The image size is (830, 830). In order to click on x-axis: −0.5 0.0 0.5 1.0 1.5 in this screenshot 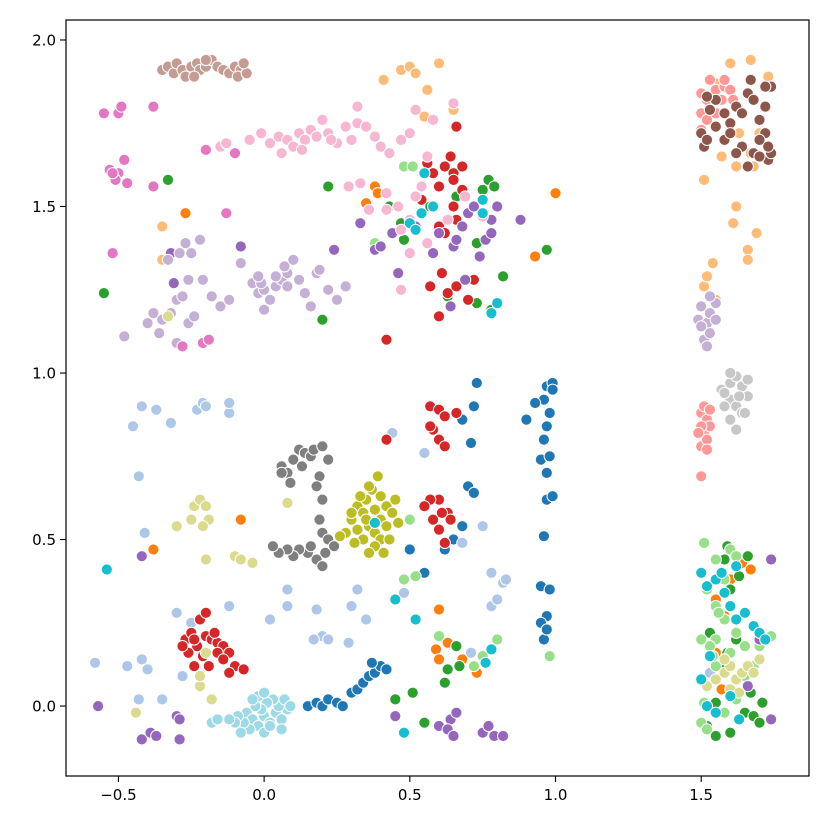, I will do `click(406, 790)`.